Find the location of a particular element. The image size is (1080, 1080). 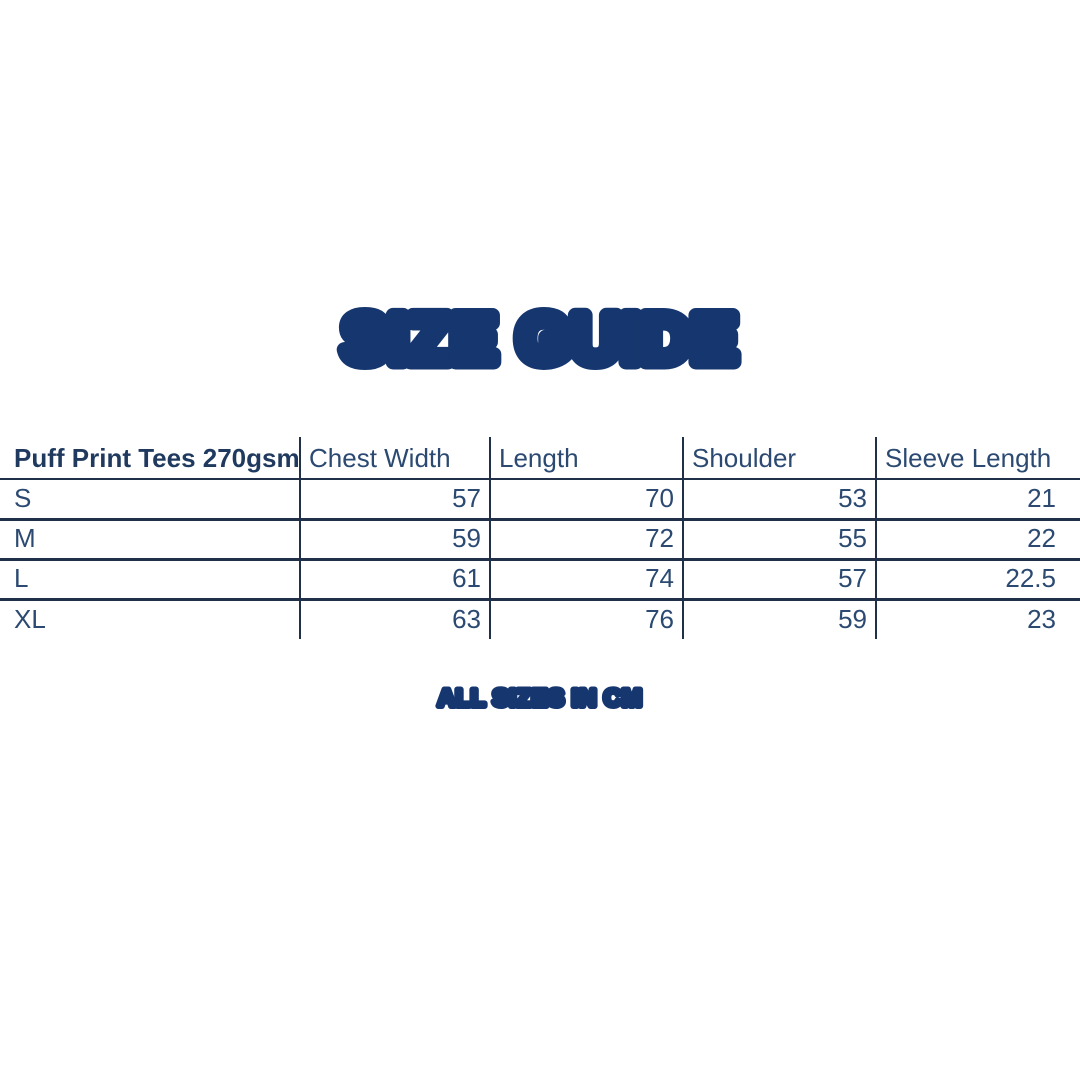

cell-length: 74 is located at coordinates (586, 580).